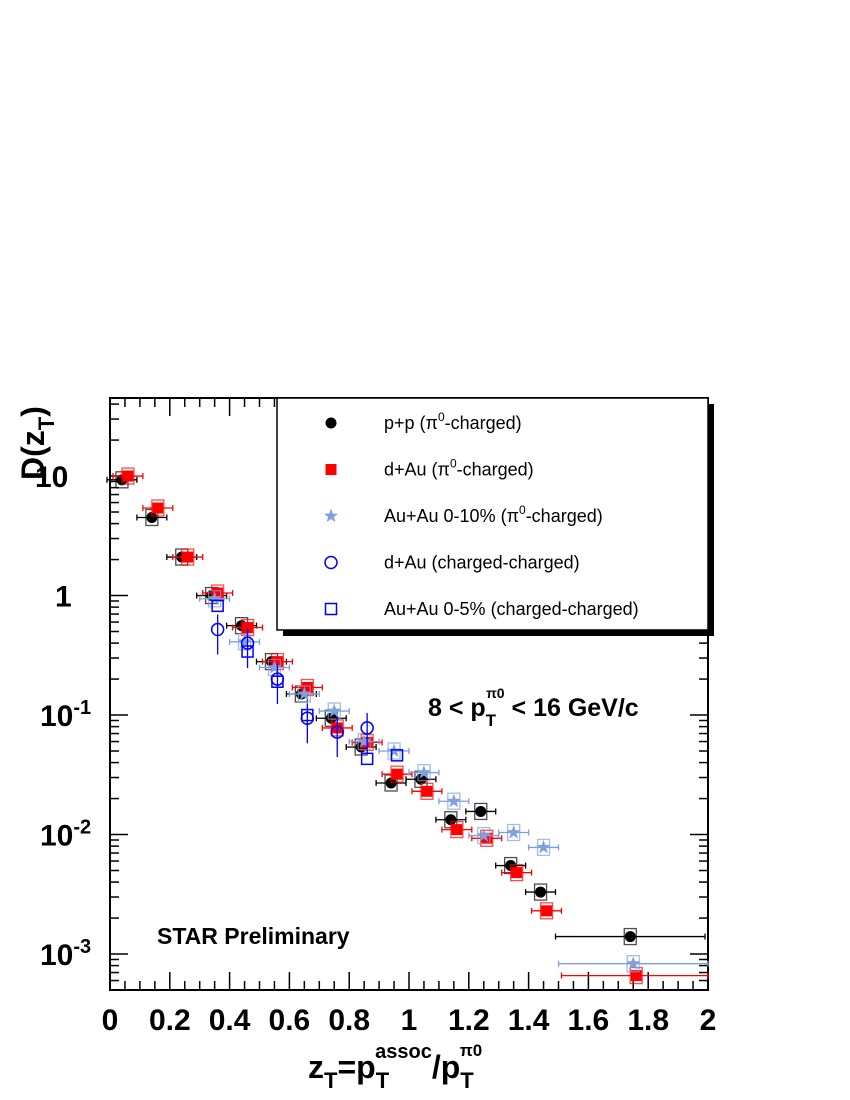 Image resolution: width=850 pixels, height=1100 pixels. Describe the element at coordinates (708, 1020) in the screenshot. I see `x-tick-label: 2` at that location.